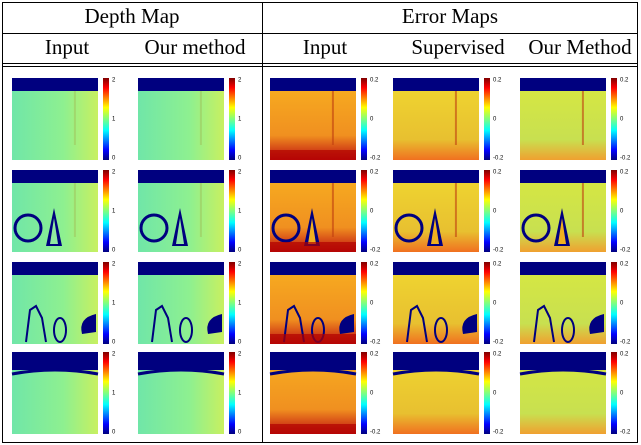 This screenshot has width=641, height=445. What do you see at coordinates (580, 47) in the screenshot?
I see `column-header: Our Method` at bounding box center [580, 47].